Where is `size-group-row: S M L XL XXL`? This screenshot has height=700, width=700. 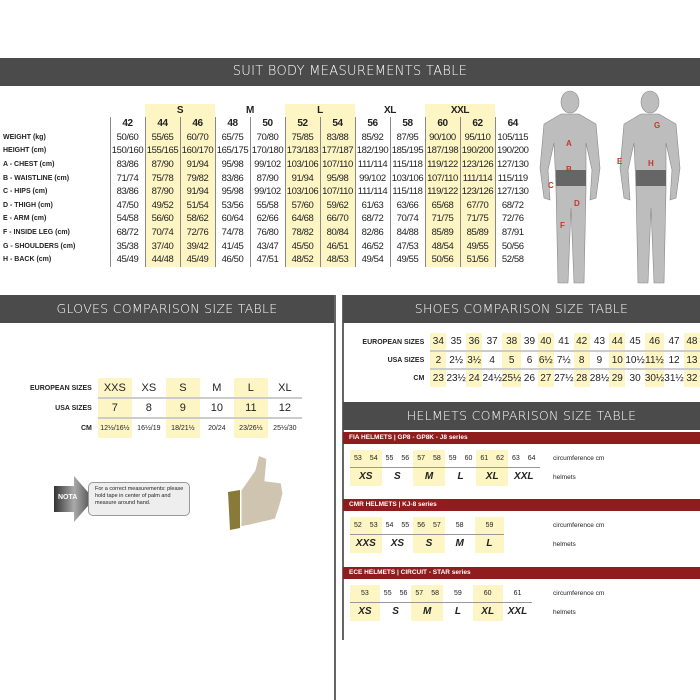 size-group-row: S M L XL XXL is located at coordinates (266, 110).